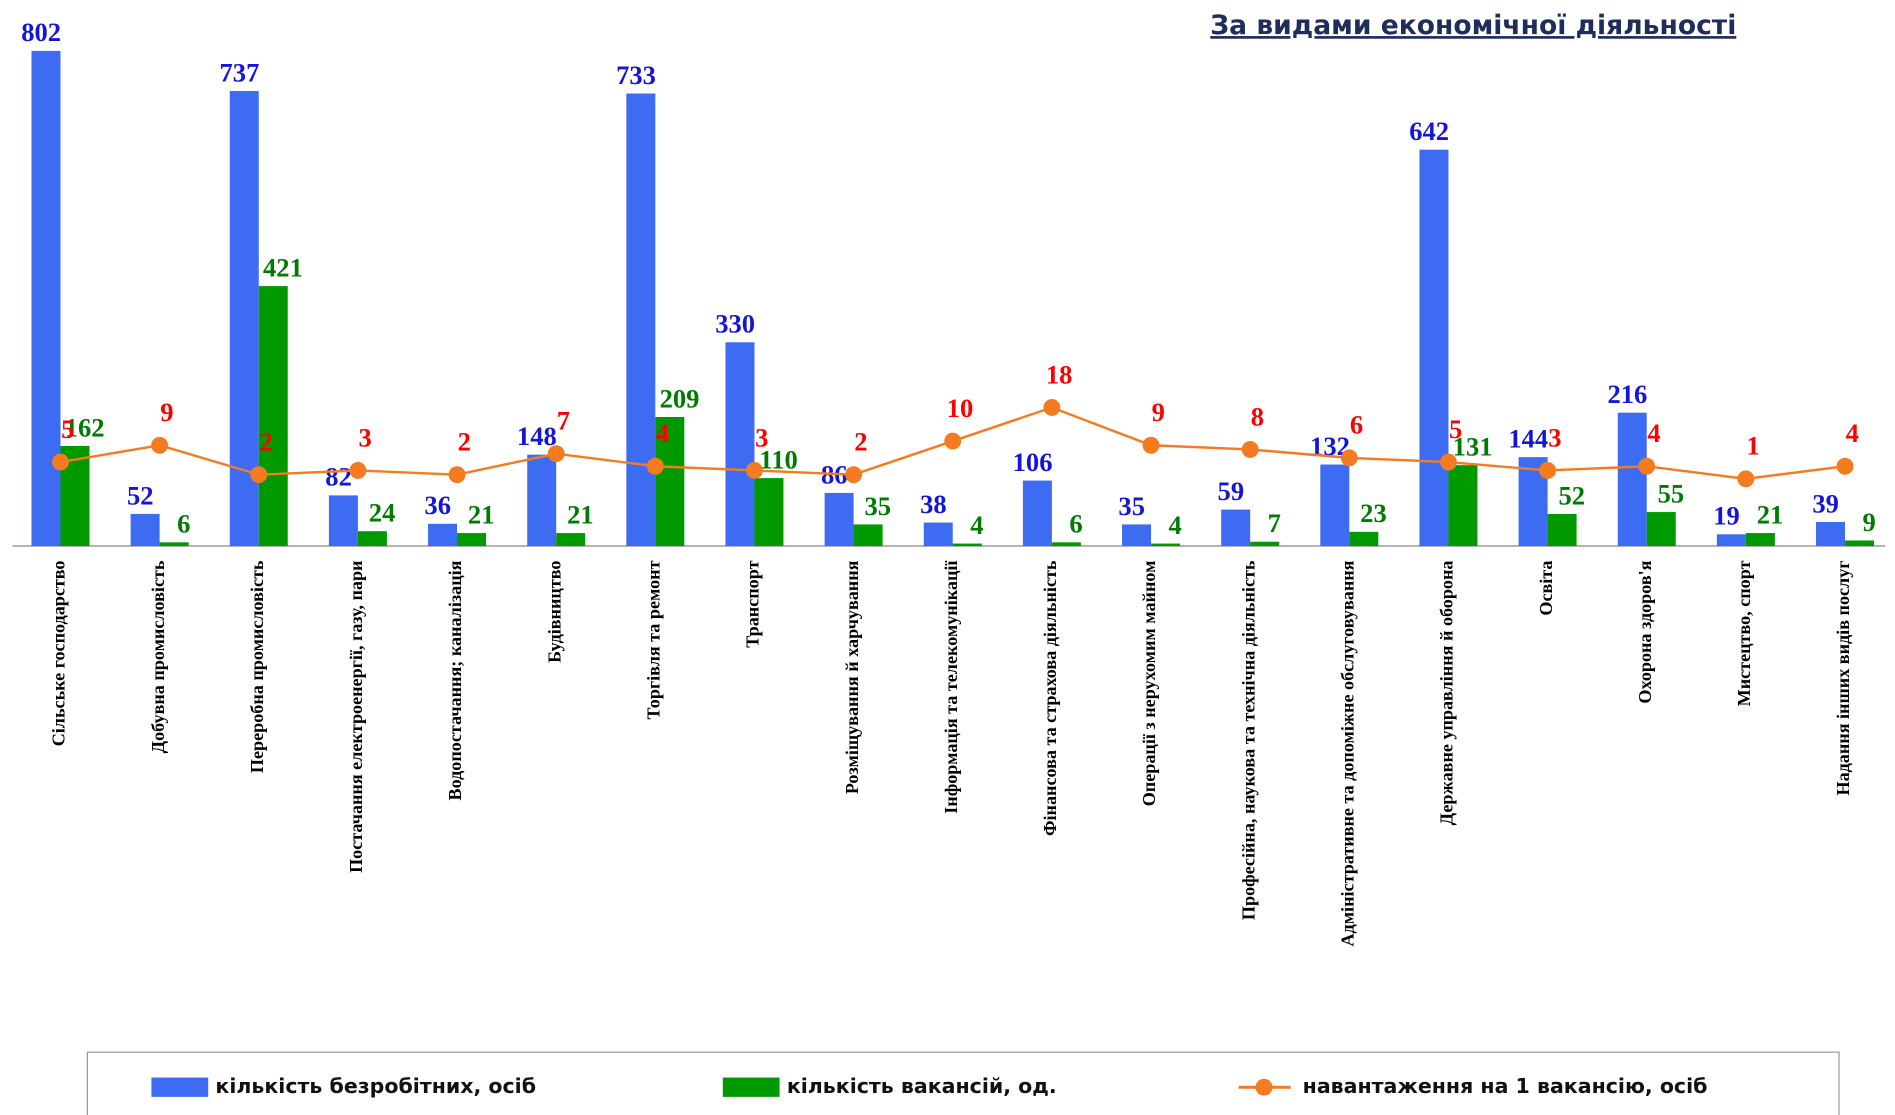  Describe the element at coordinates (240, 72) in the screenshot. I see `data-label: 737` at that location.